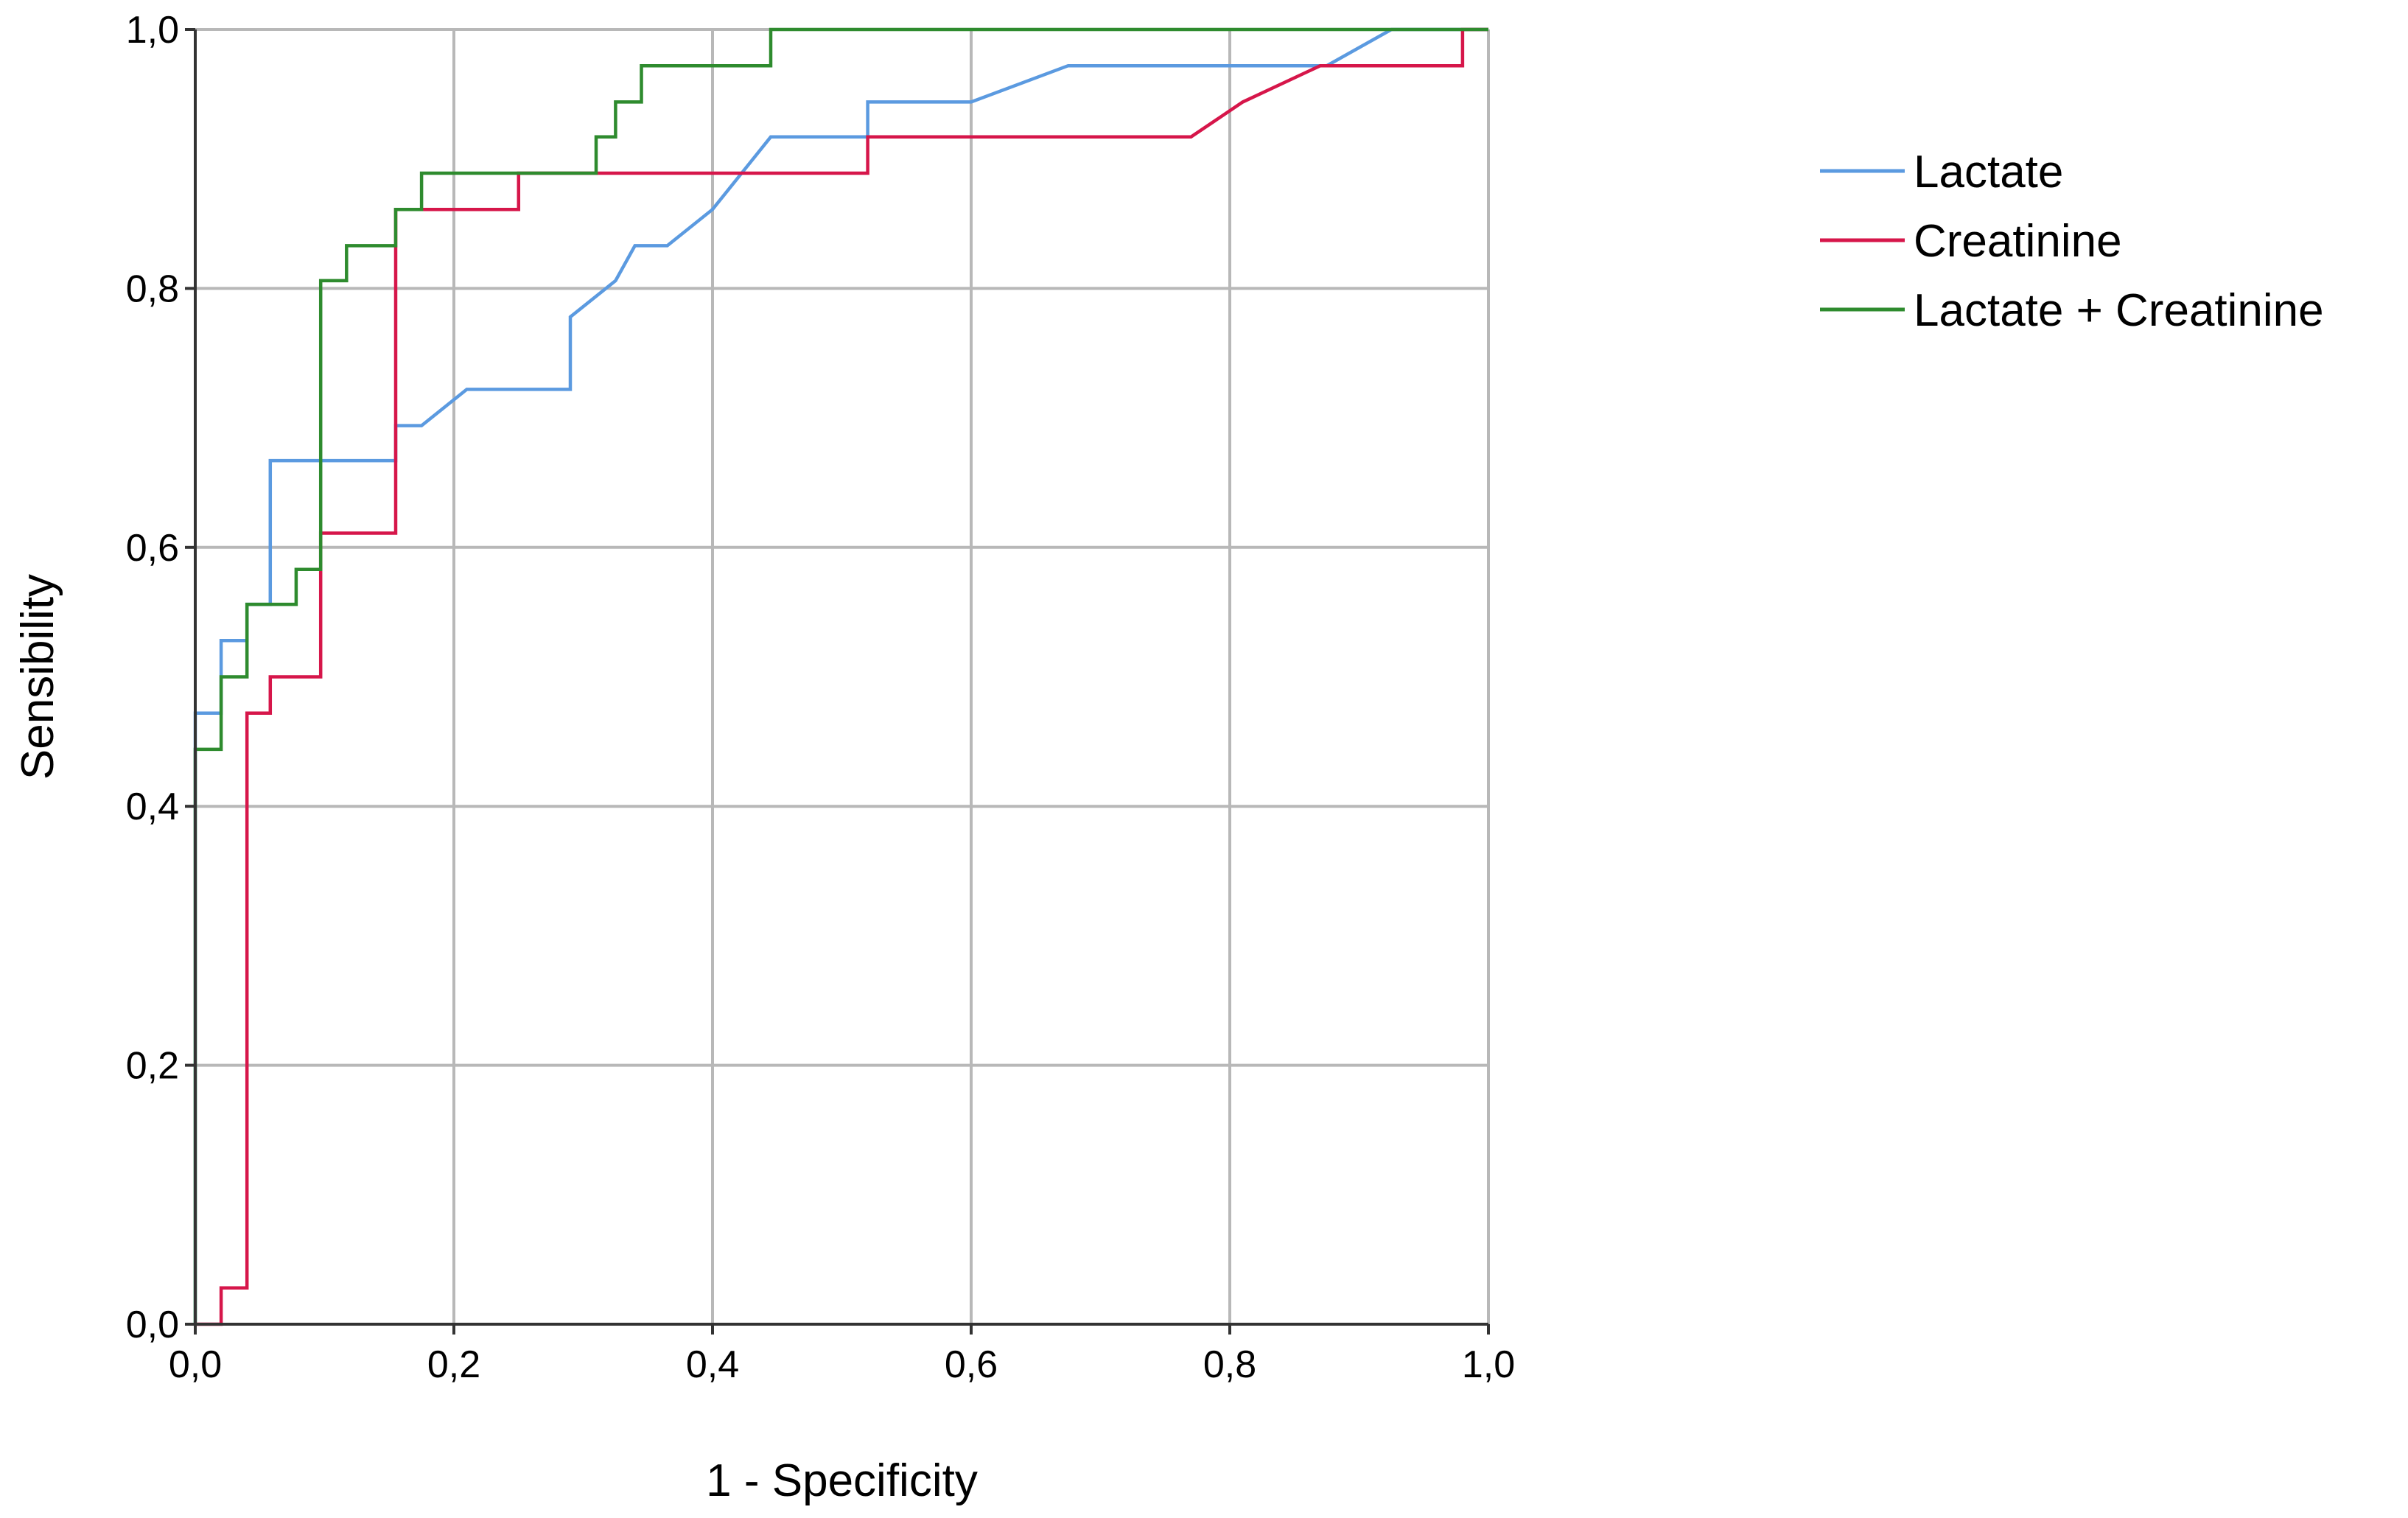 The width and height of the screenshot is (2408, 1518). Describe the element at coordinates (1988, 172) in the screenshot. I see `legend-label: Lactate` at that location.